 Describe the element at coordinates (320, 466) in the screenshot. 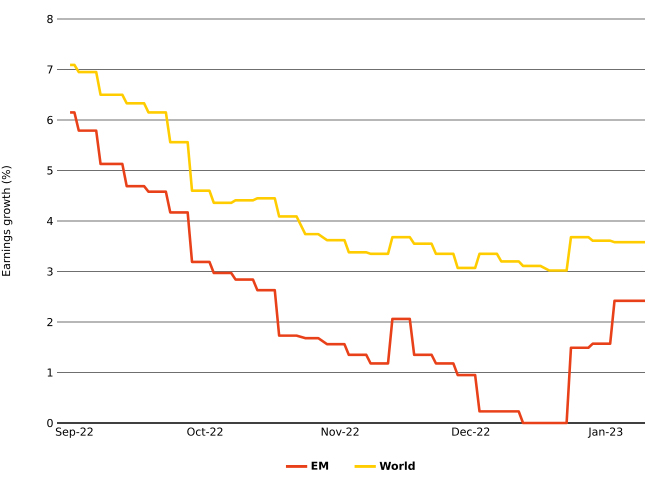

I see `legend-label: EM` at that location.